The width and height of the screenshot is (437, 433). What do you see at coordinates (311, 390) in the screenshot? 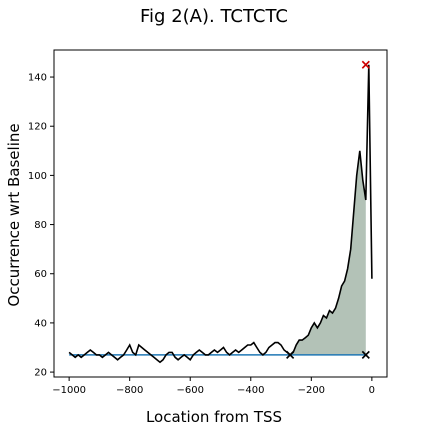
I see `x-tick-label: −200` at bounding box center [311, 390].